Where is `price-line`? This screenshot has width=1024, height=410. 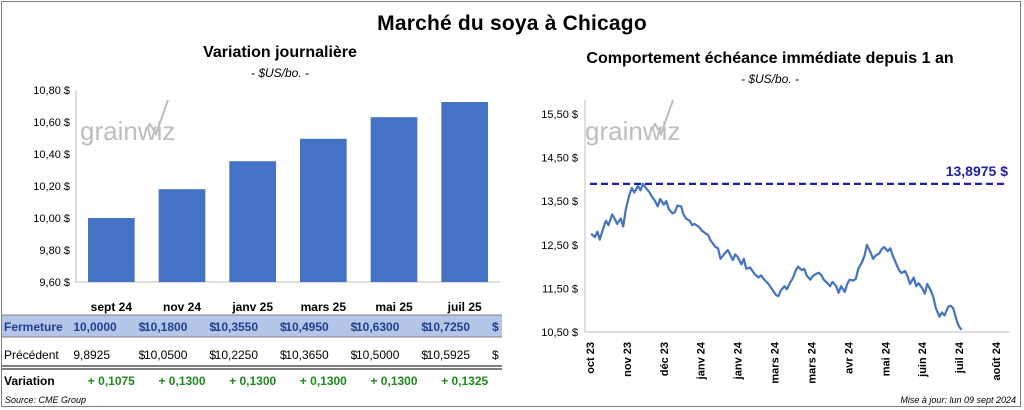 price-line is located at coordinates (776, 256).